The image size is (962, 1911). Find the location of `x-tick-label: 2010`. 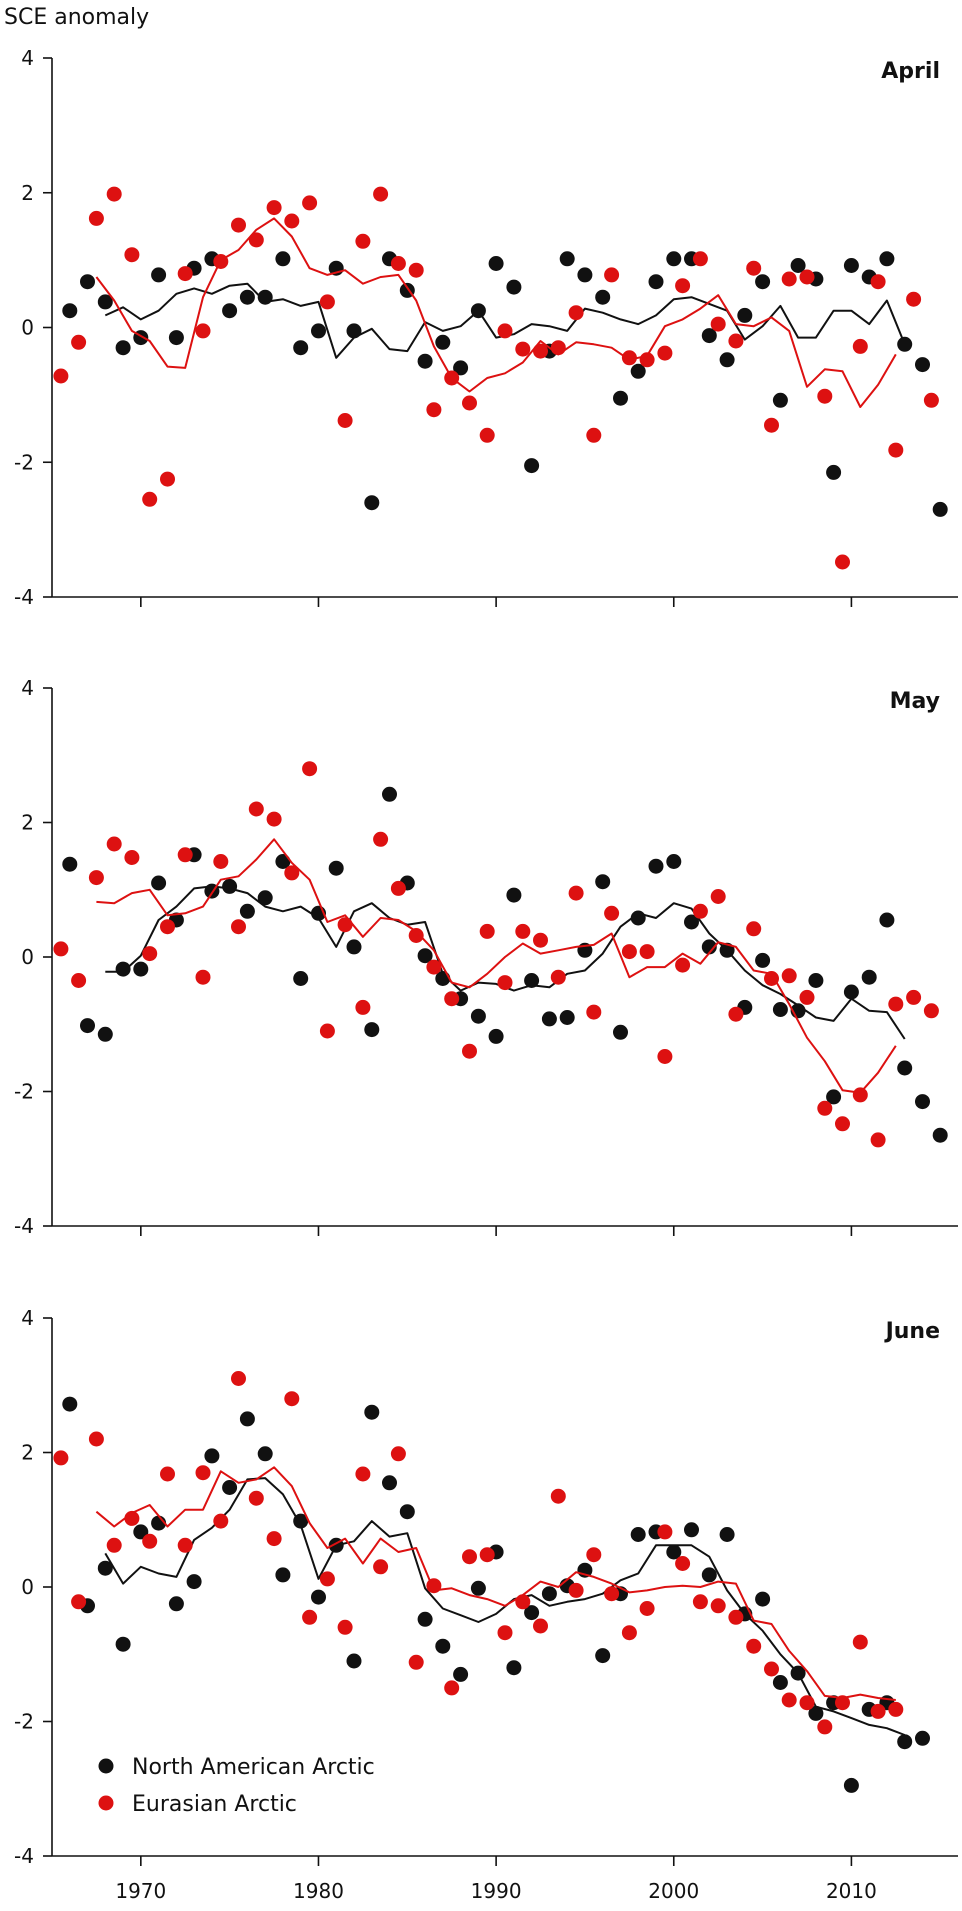

x-tick-label: 2010 is located at coordinates (851, 1891).